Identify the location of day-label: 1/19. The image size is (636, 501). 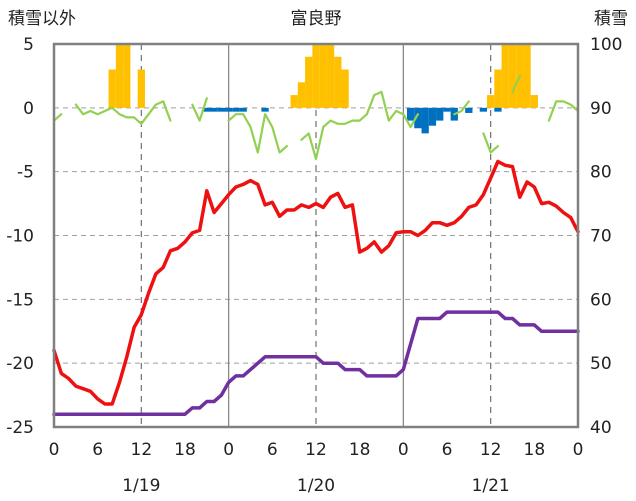
(141, 486).